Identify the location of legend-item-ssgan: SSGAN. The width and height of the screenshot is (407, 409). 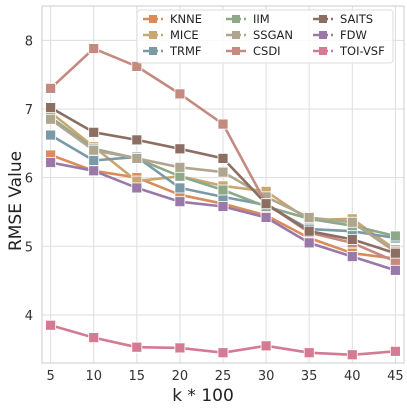
(259, 35).